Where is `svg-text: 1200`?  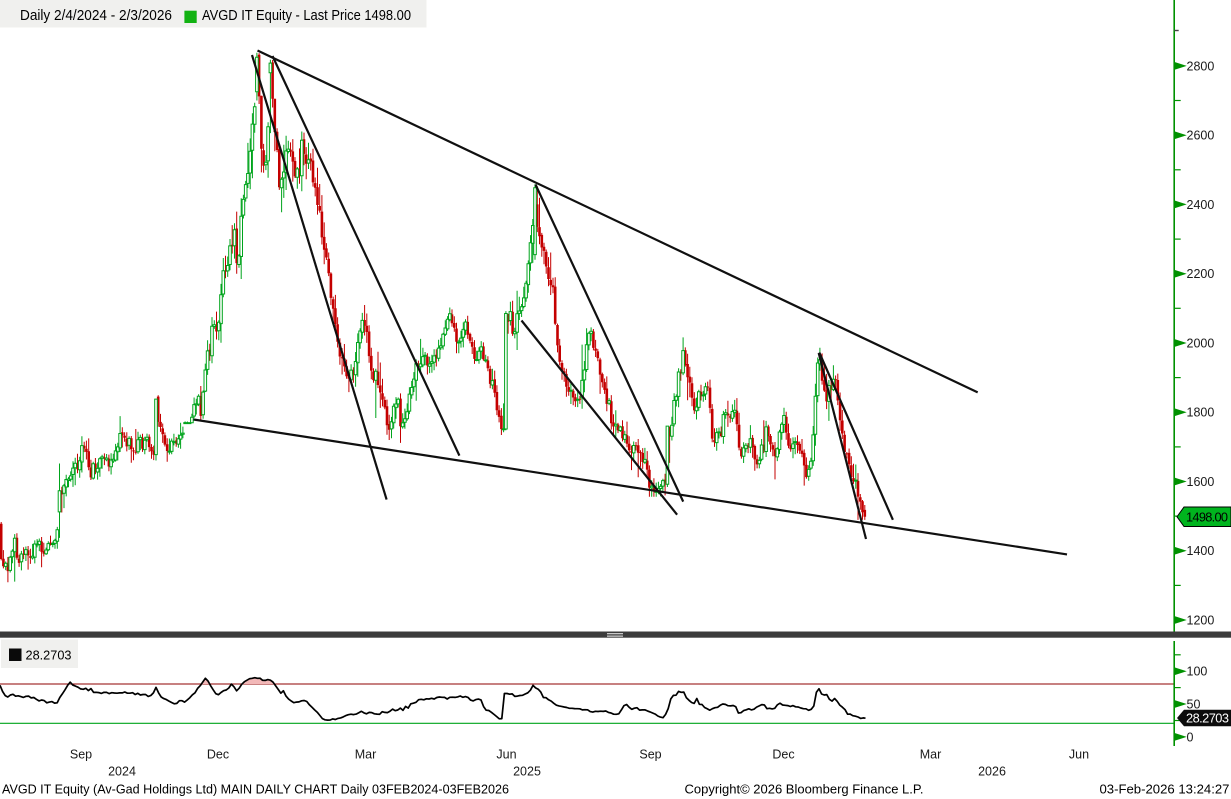
svg-text: 1200 is located at coordinates (1201, 621).